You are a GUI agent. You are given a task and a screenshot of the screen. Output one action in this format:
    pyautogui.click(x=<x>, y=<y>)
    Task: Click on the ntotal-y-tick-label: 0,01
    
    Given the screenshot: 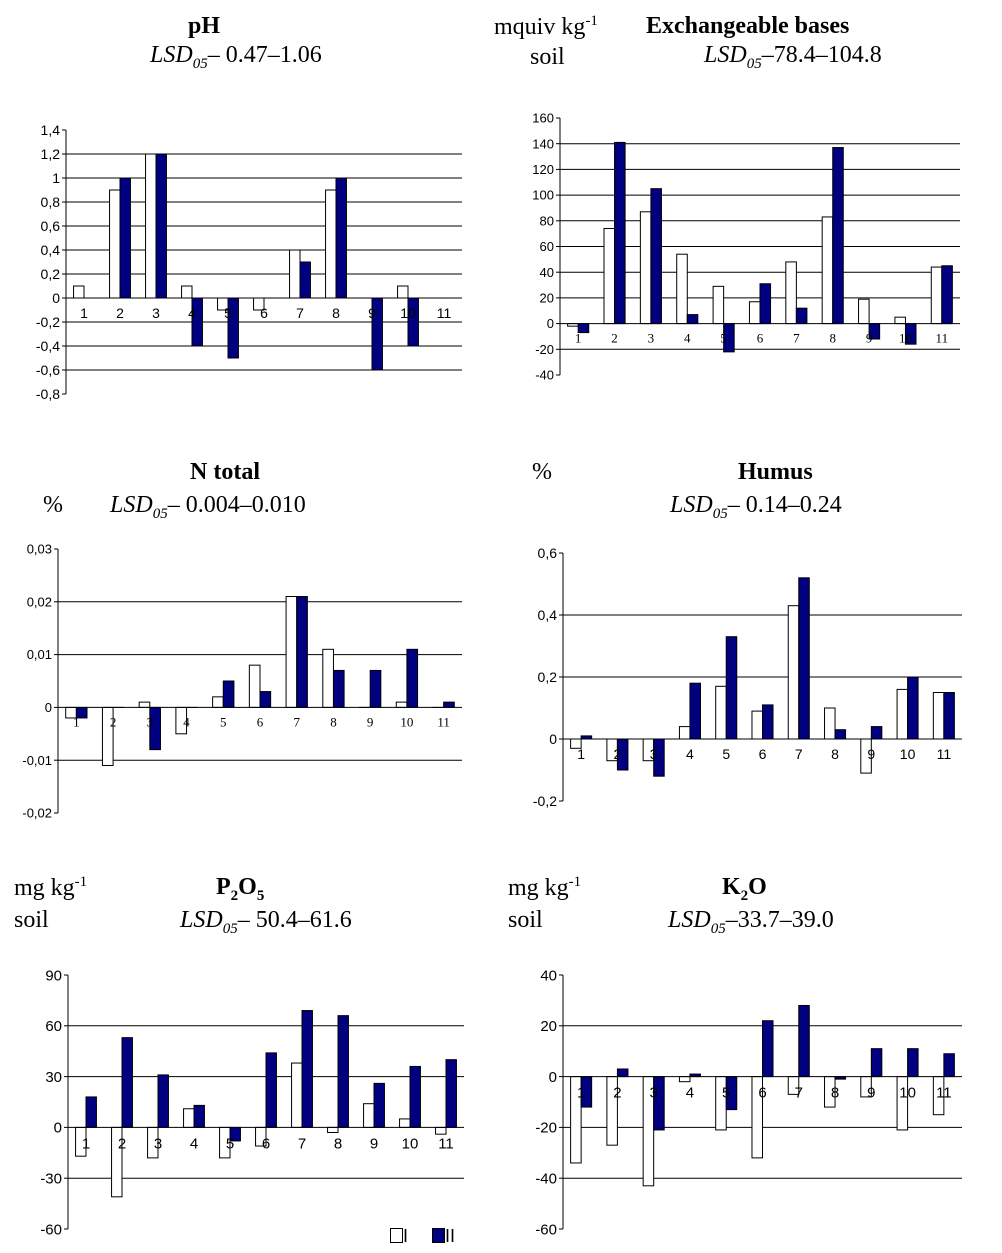 What is the action you would take?
    pyautogui.click(x=39, y=654)
    